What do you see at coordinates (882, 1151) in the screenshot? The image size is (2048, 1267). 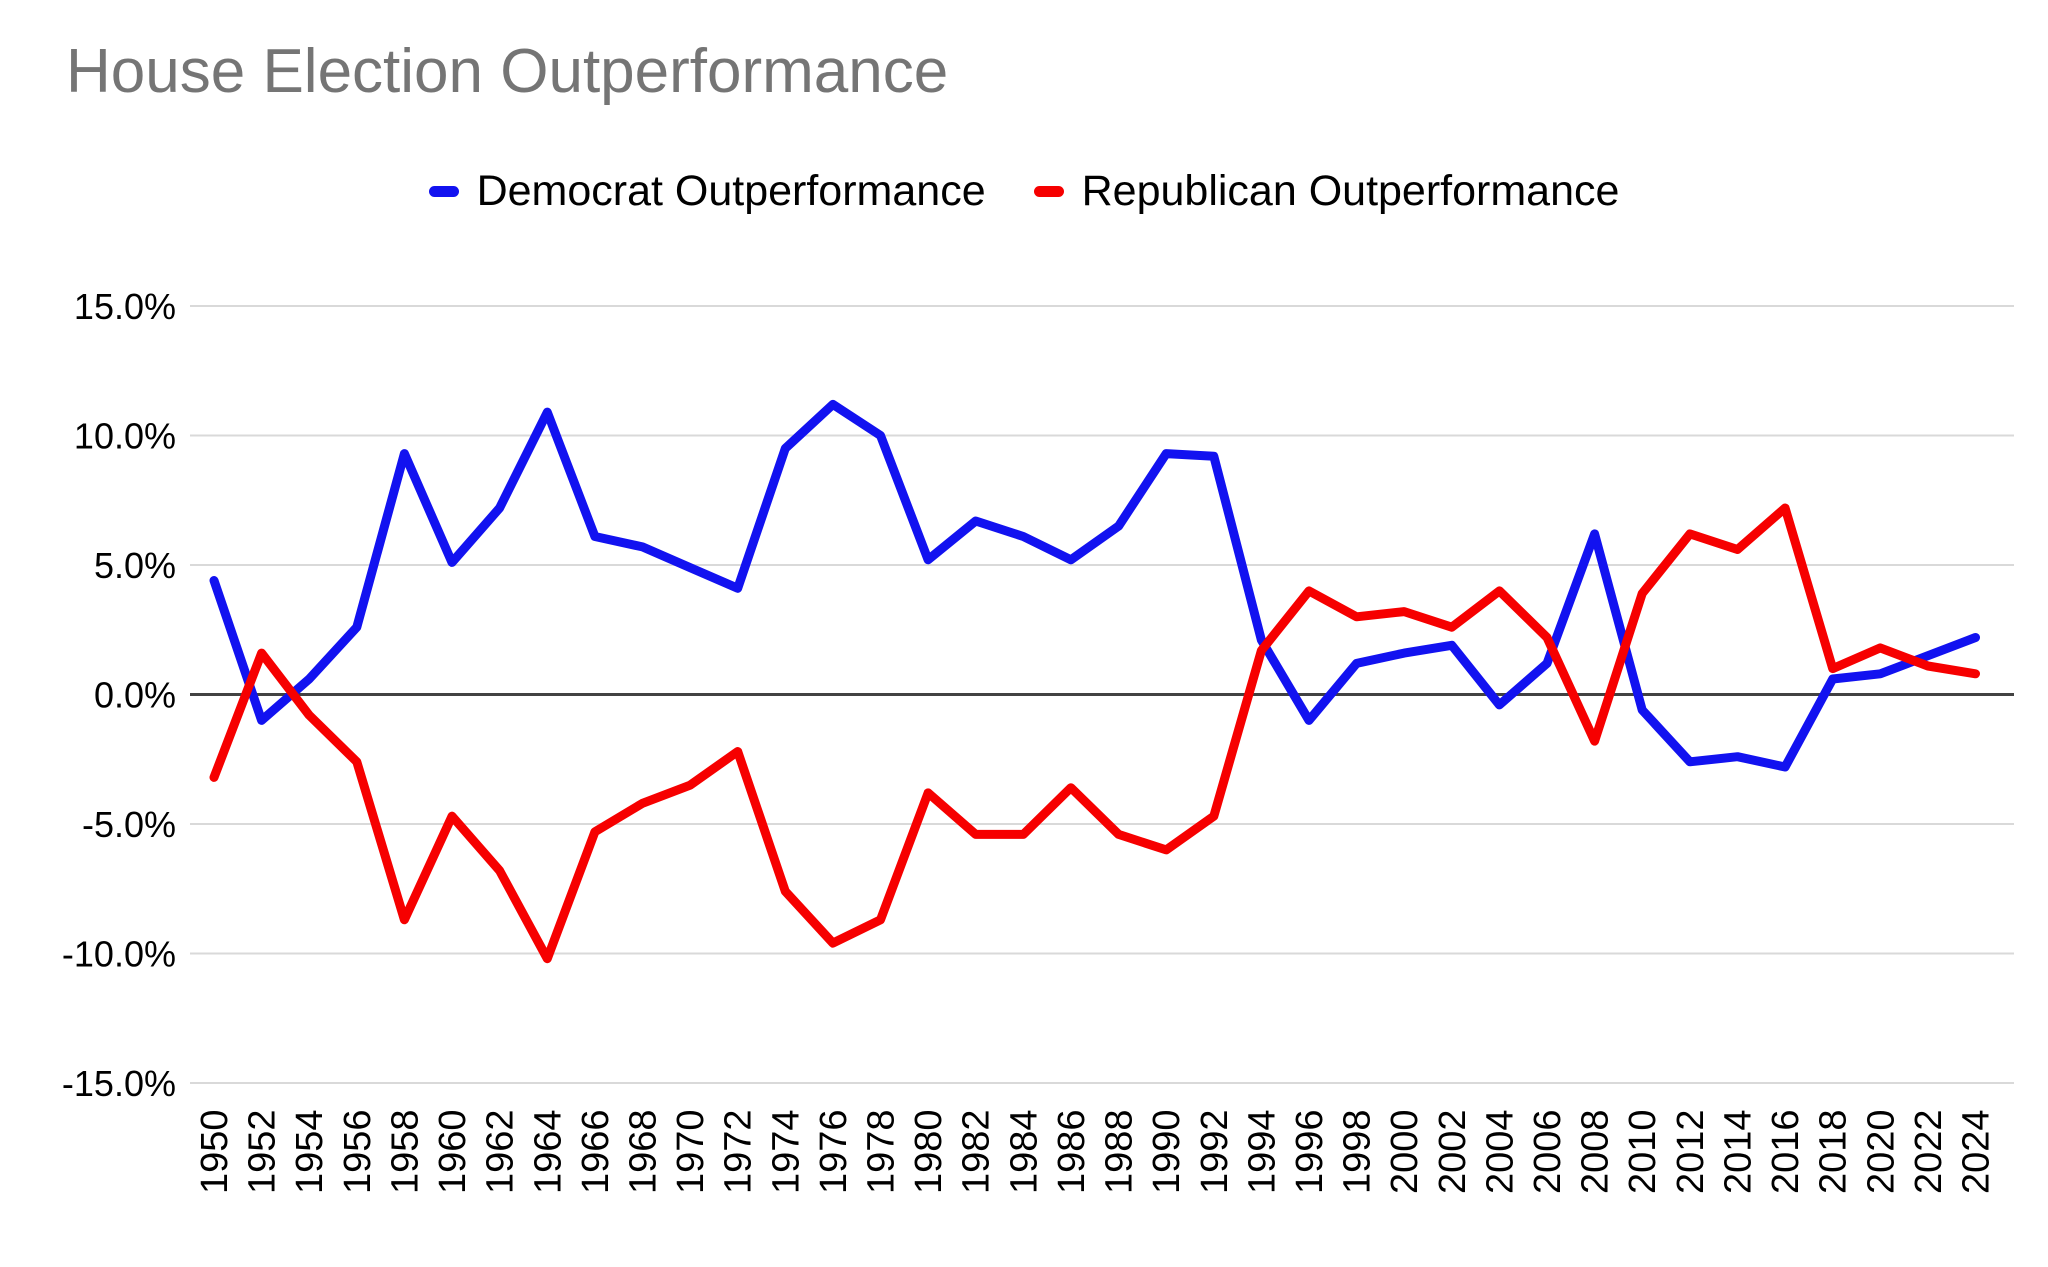 I see `x-tick-label: 1978` at bounding box center [882, 1151].